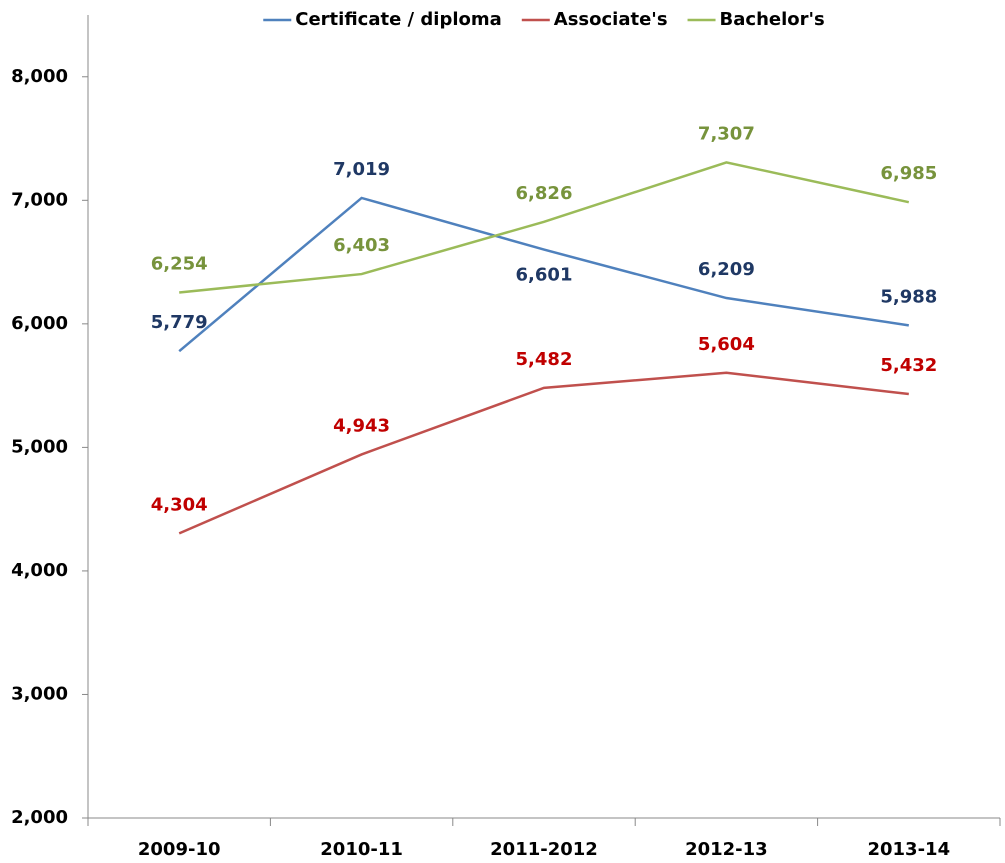  What do you see at coordinates (908, 296) in the screenshot?
I see `data-label: 5,988` at bounding box center [908, 296].